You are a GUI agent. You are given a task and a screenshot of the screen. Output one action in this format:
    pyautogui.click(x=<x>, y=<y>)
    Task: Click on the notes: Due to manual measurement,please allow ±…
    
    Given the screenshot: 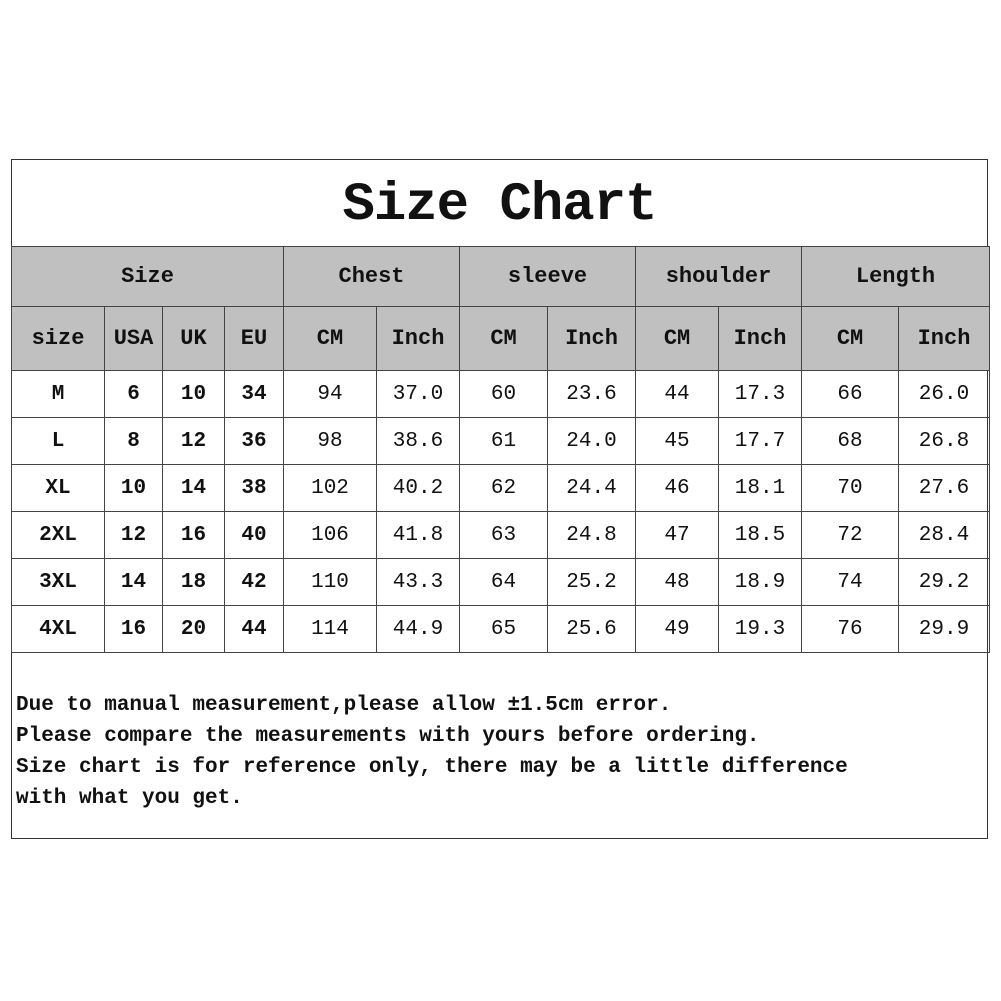 What is the action you would take?
    pyautogui.click(x=432, y=752)
    